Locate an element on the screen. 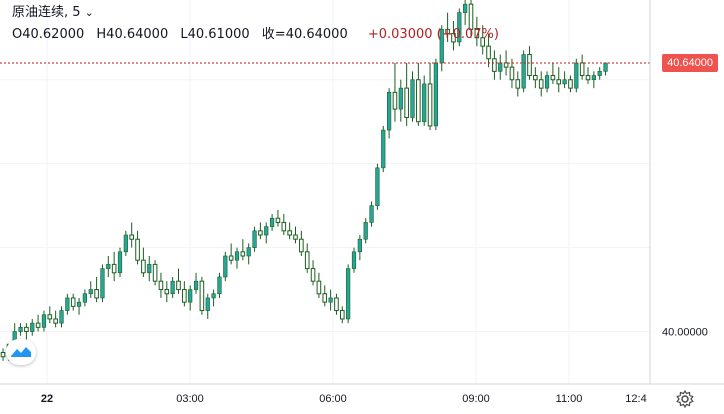 The width and height of the screenshot is (724, 414). chevron-down-icon: ⌄ is located at coordinates (89, 12).